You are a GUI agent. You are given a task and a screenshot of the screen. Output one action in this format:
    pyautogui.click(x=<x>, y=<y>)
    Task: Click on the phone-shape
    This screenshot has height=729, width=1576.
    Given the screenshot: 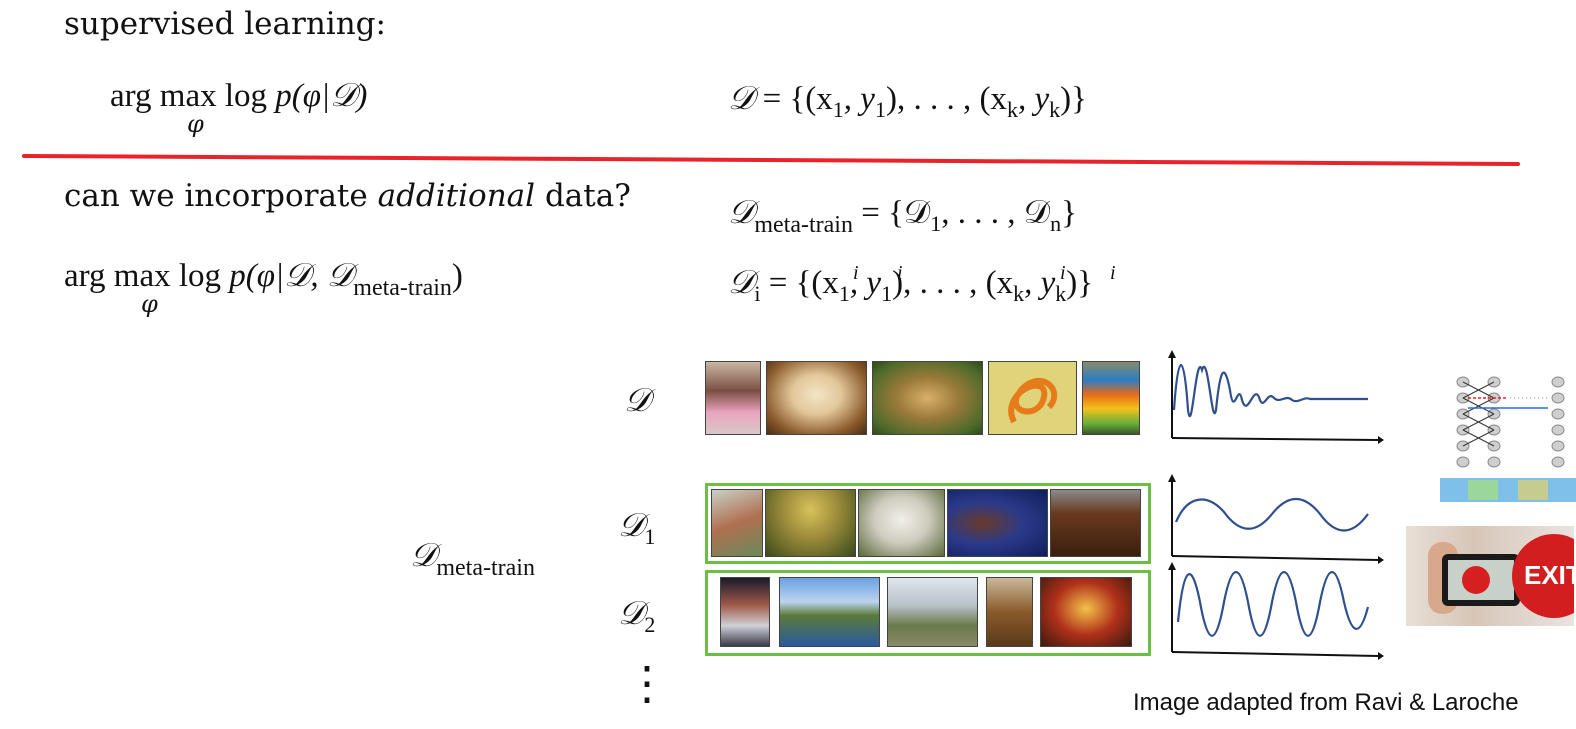 What is the action you would take?
    pyautogui.click(x=1481, y=580)
    